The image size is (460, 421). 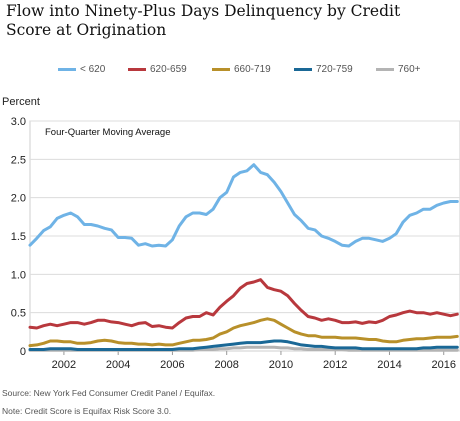 What do you see at coordinates (443, 365) in the screenshot?
I see `x-tick-label: 2016` at bounding box center [443, 365].